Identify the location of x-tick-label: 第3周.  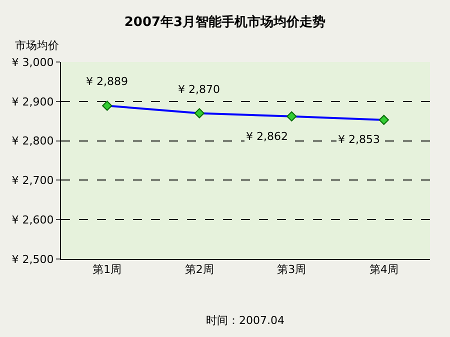
(291, 269).